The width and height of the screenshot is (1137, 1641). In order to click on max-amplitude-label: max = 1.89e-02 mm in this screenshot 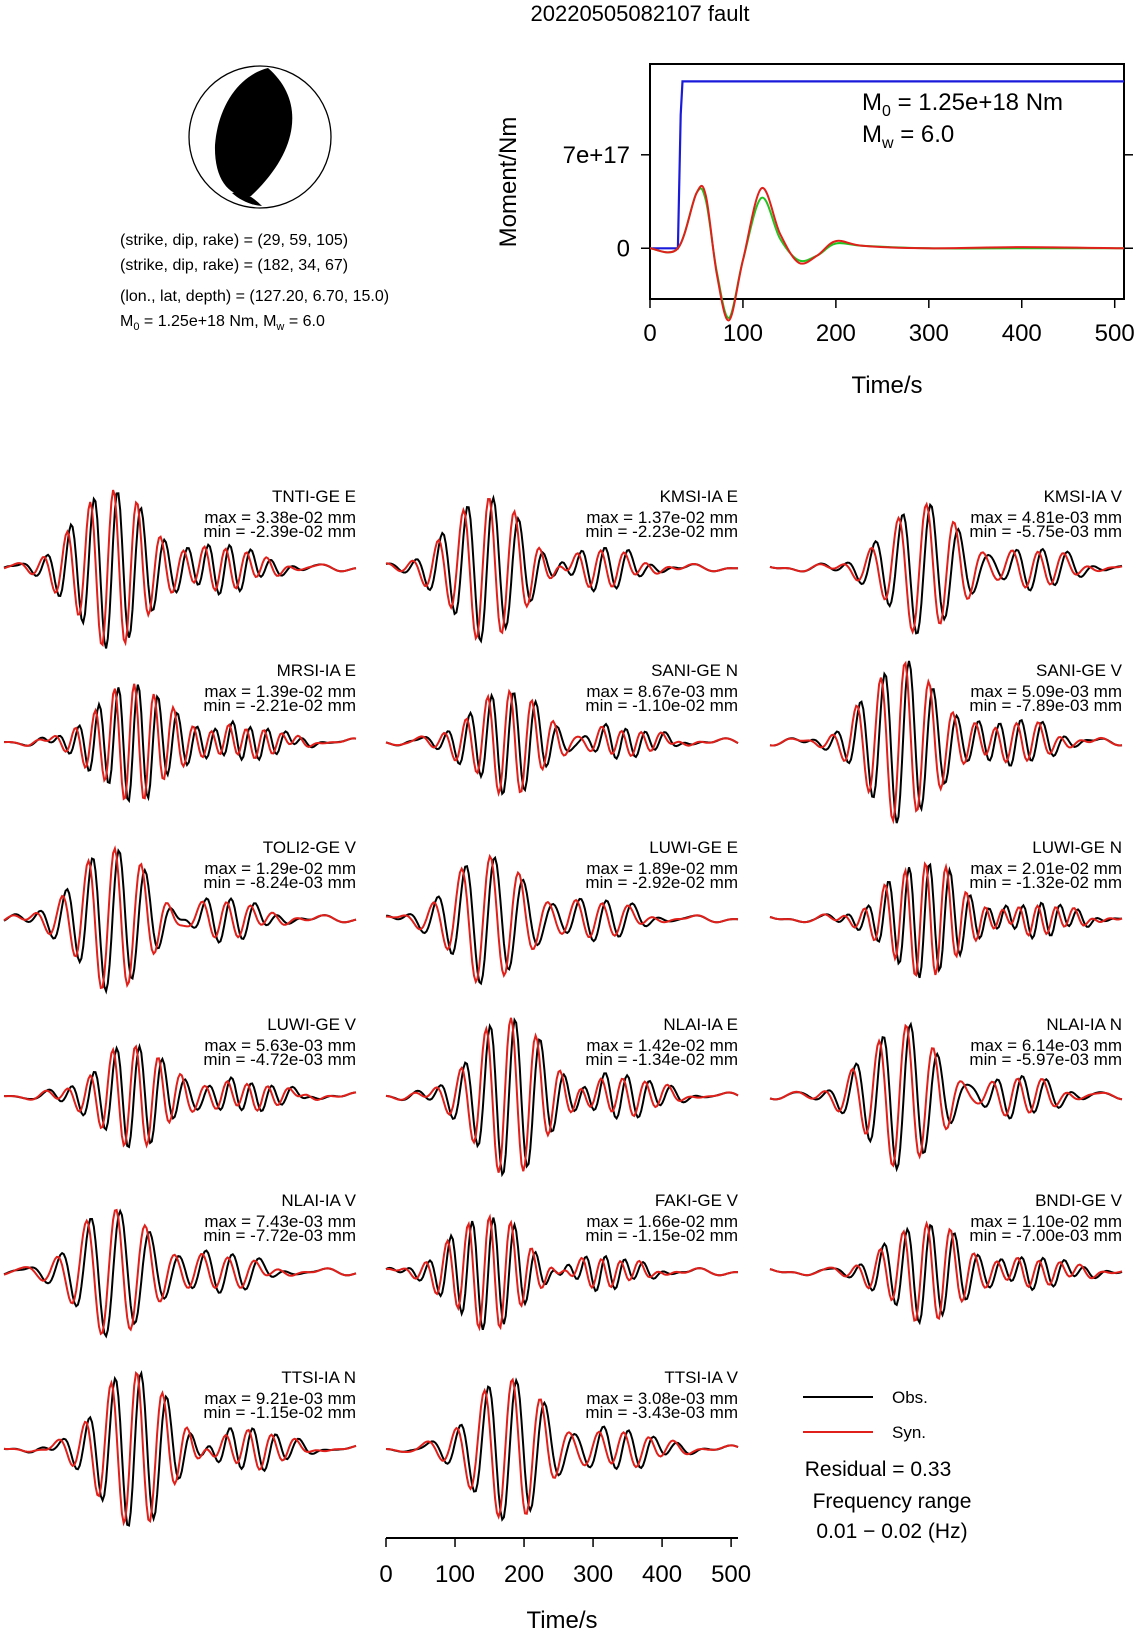, I will do `click(662, 868)`.